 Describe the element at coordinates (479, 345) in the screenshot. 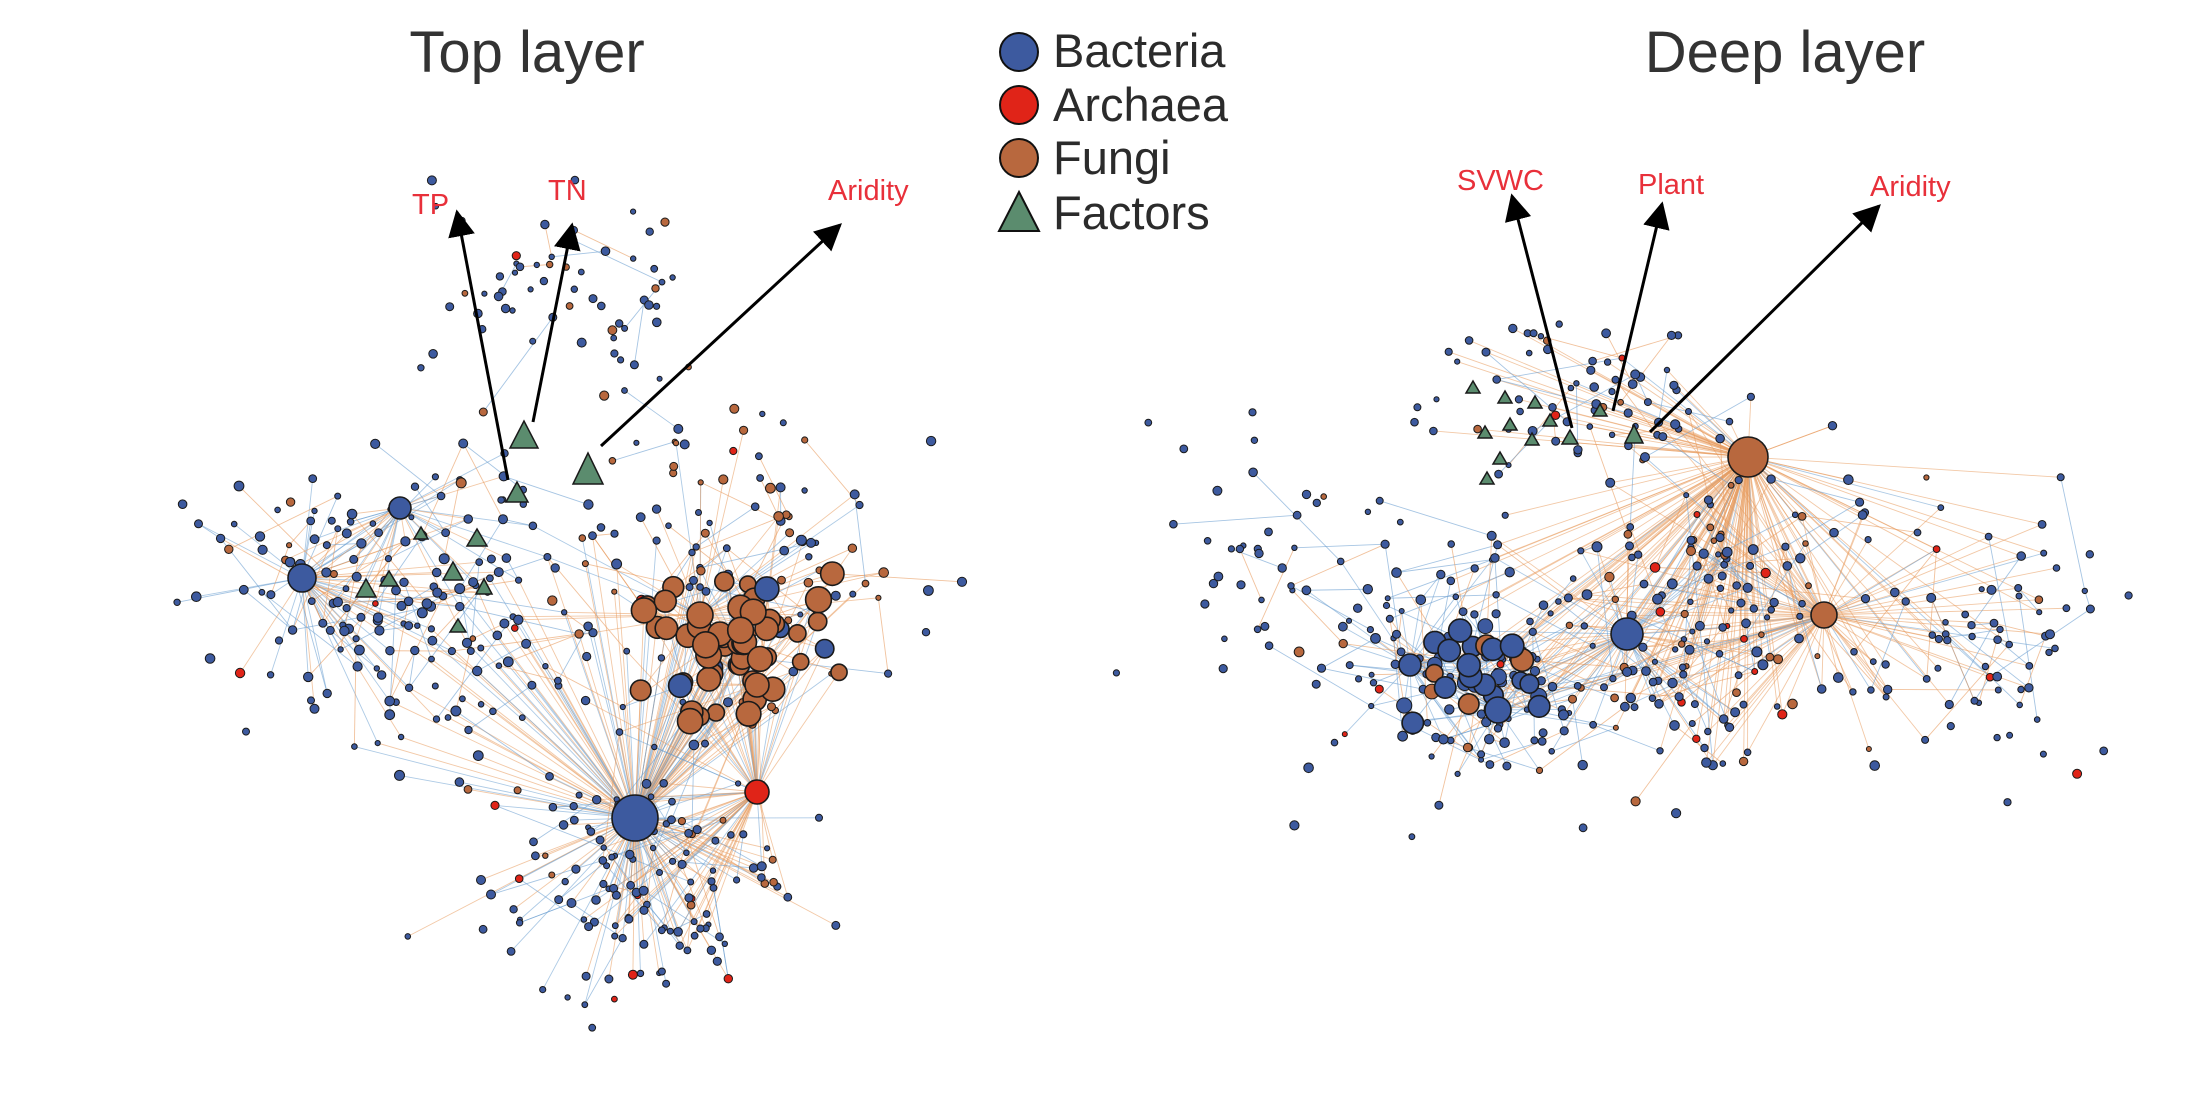

I see `arrow-tp` at that location.